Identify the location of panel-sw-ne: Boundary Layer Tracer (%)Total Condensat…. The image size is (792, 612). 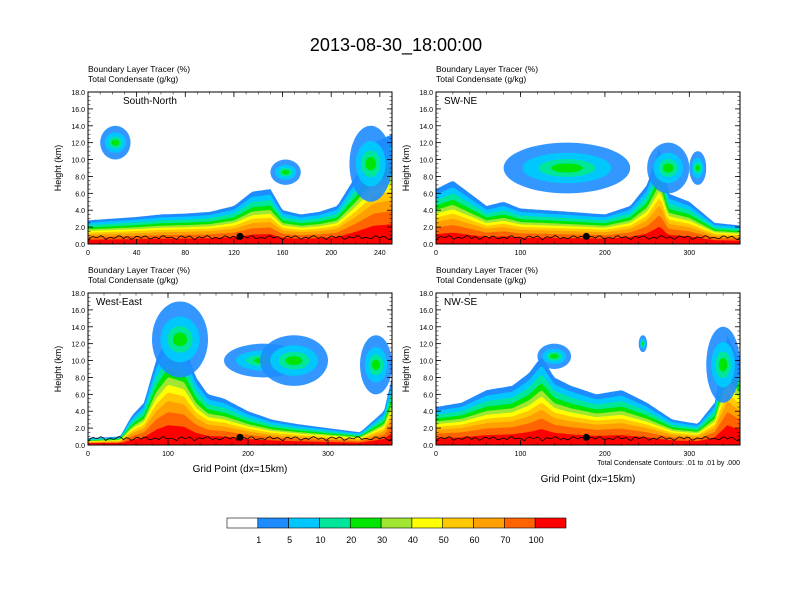
(571, 160).